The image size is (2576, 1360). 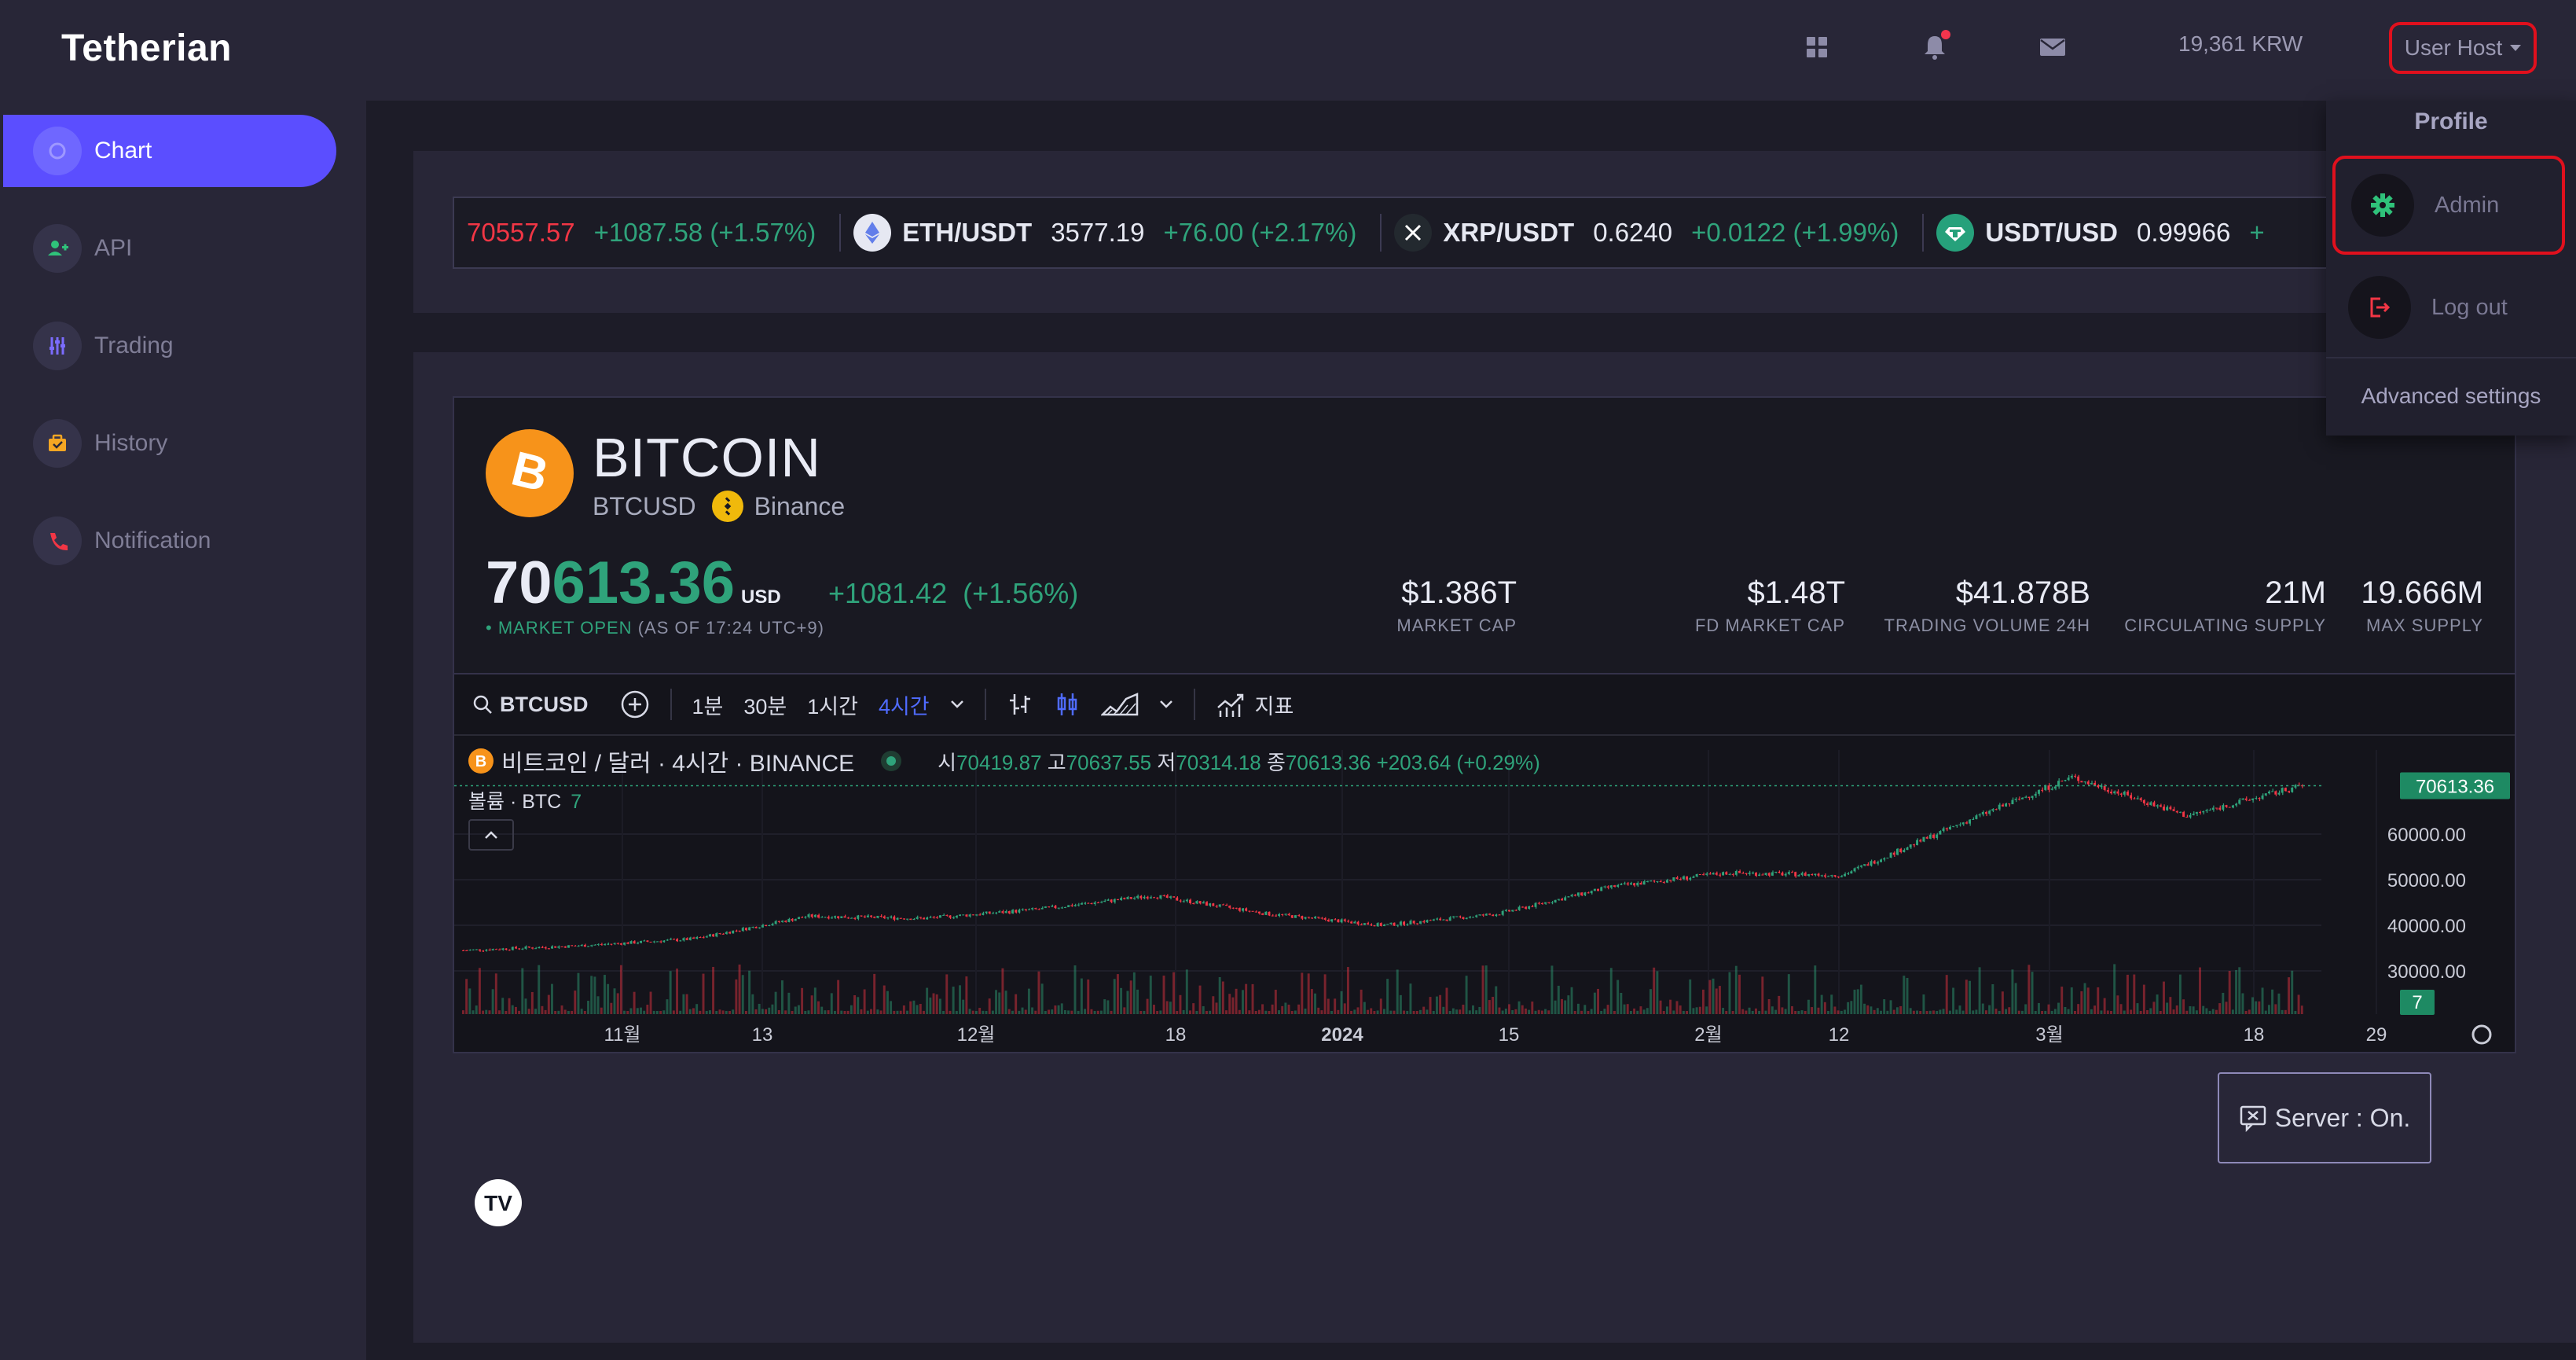 I want to click on tradingview-logo-icon: TV, so click(x=498, y=1205).